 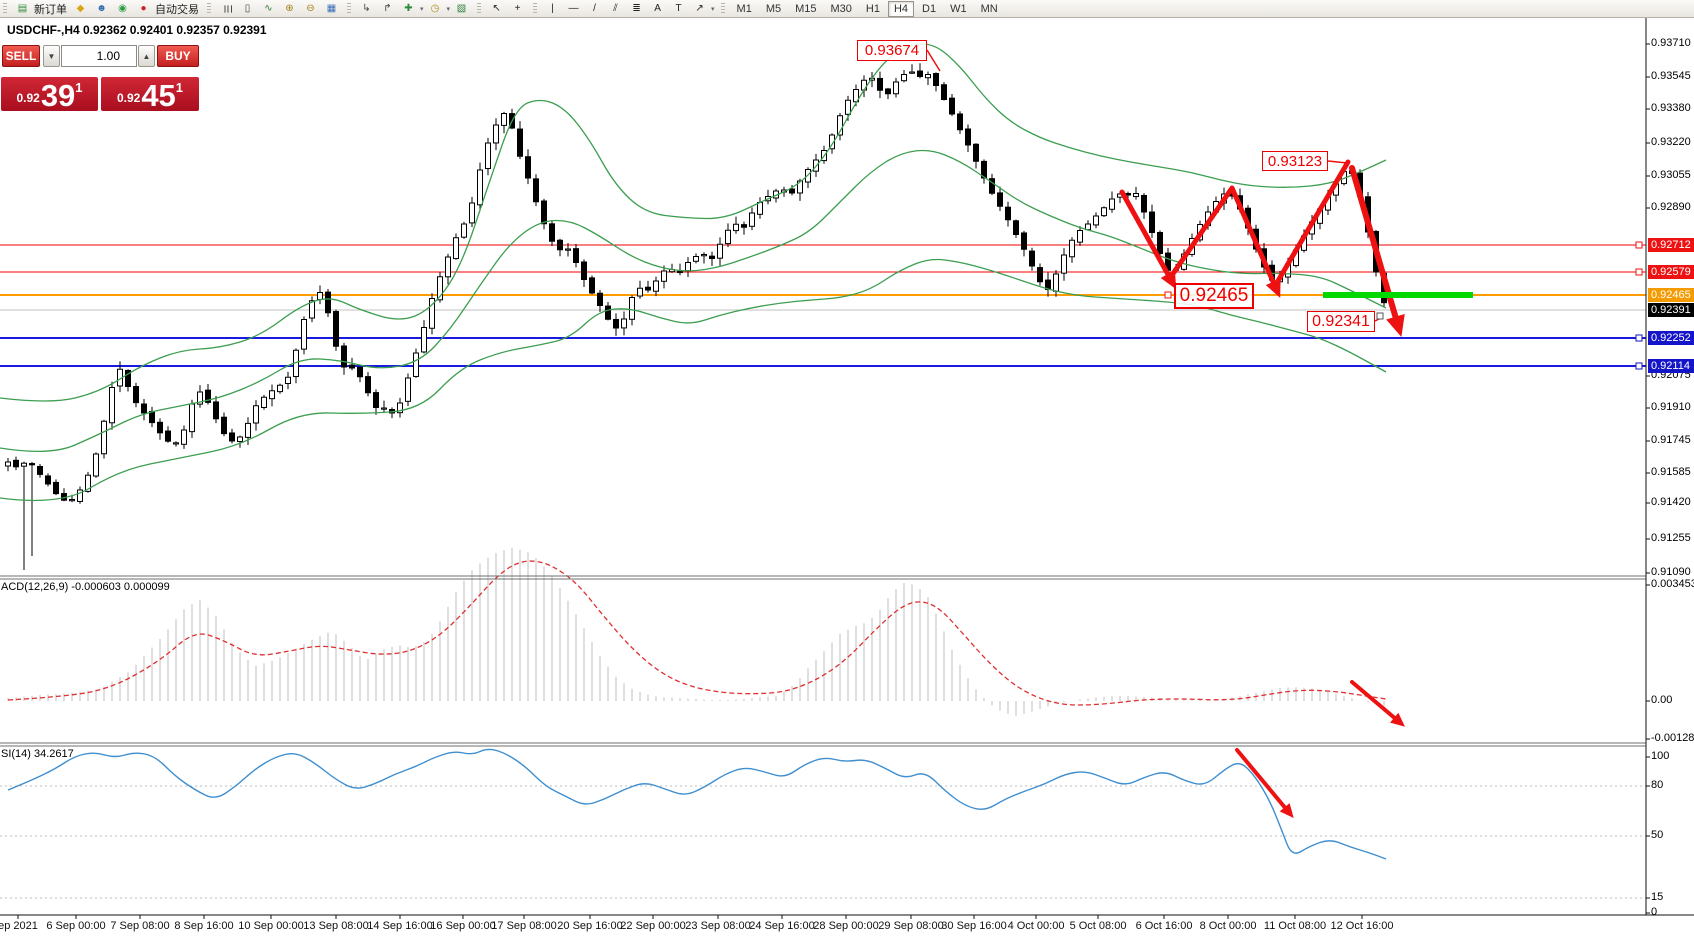 I want to click on price-axis-tick: 0.91745, so click(x=1671, y=440).